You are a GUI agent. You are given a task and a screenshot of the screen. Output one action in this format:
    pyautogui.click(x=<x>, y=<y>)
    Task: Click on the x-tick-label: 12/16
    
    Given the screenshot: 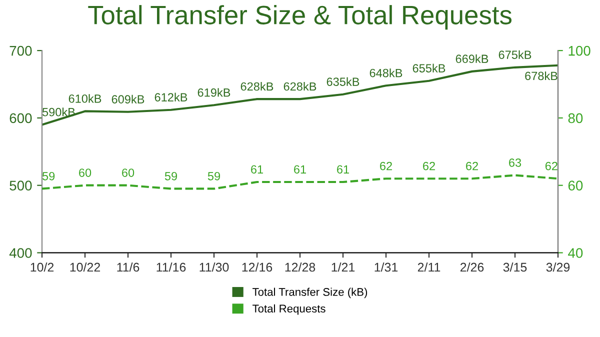 What is the action you would take?
    pyautogui.click(x=257, y=267)
    